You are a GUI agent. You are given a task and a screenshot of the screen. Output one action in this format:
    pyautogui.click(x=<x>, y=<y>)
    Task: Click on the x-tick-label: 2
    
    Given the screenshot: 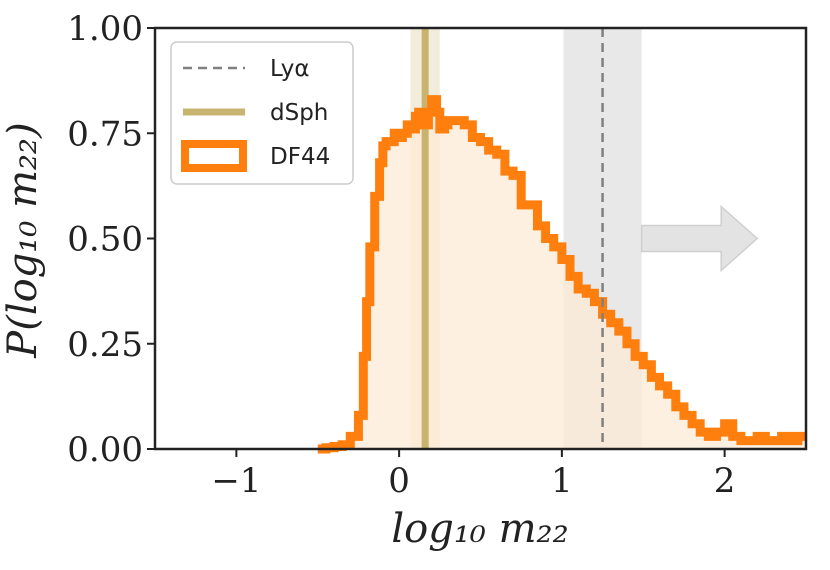 What is the action you would take?
    pyautogui.click(x=725, y=481)
    